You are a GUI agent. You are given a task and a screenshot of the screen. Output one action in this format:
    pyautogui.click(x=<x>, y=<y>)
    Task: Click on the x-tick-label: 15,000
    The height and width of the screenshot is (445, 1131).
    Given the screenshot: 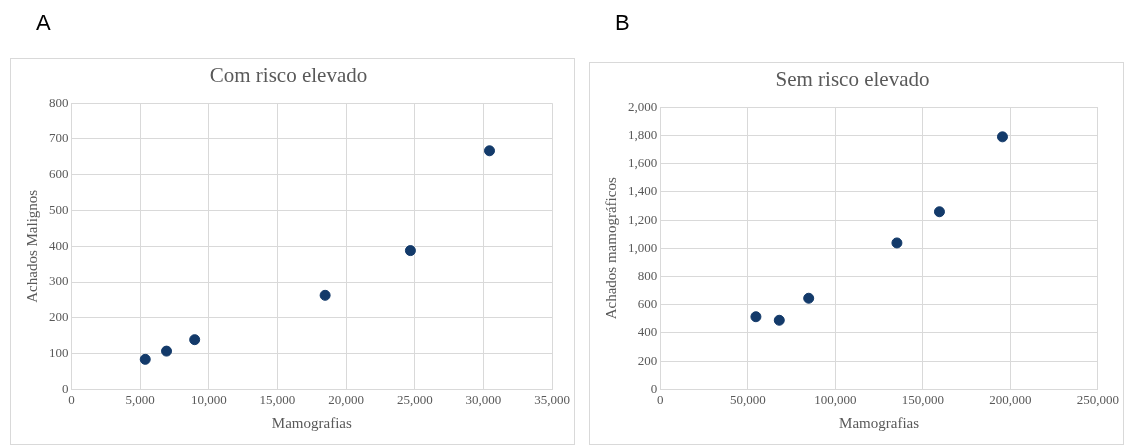 What is the action you would take?
    pyautogui.click(x=277, y=399)
    